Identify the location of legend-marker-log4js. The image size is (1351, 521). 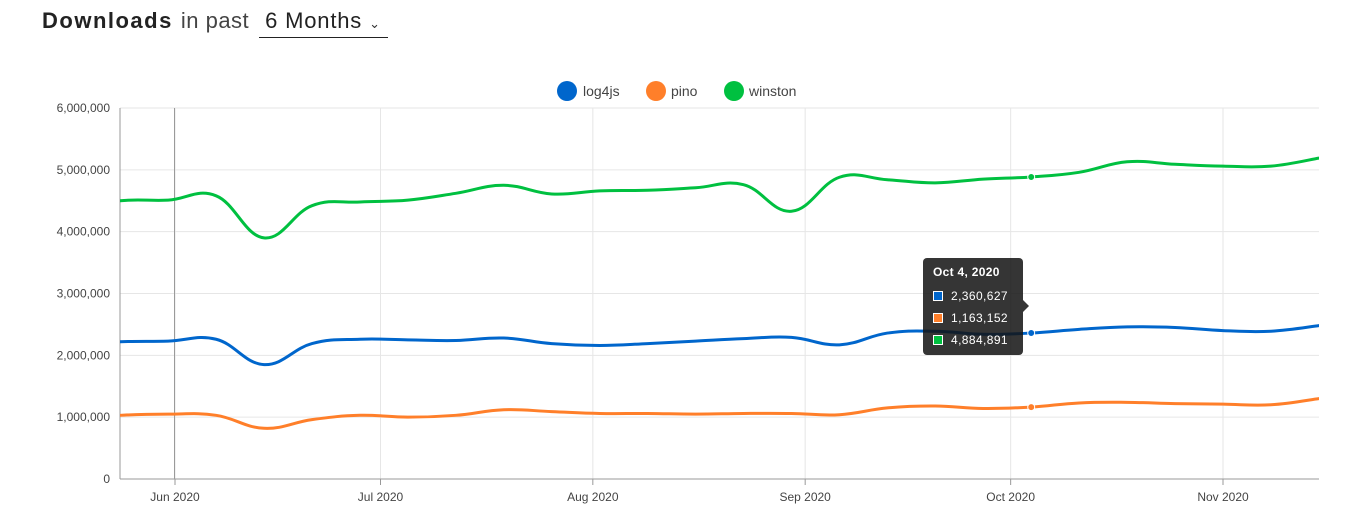
(567, 91).